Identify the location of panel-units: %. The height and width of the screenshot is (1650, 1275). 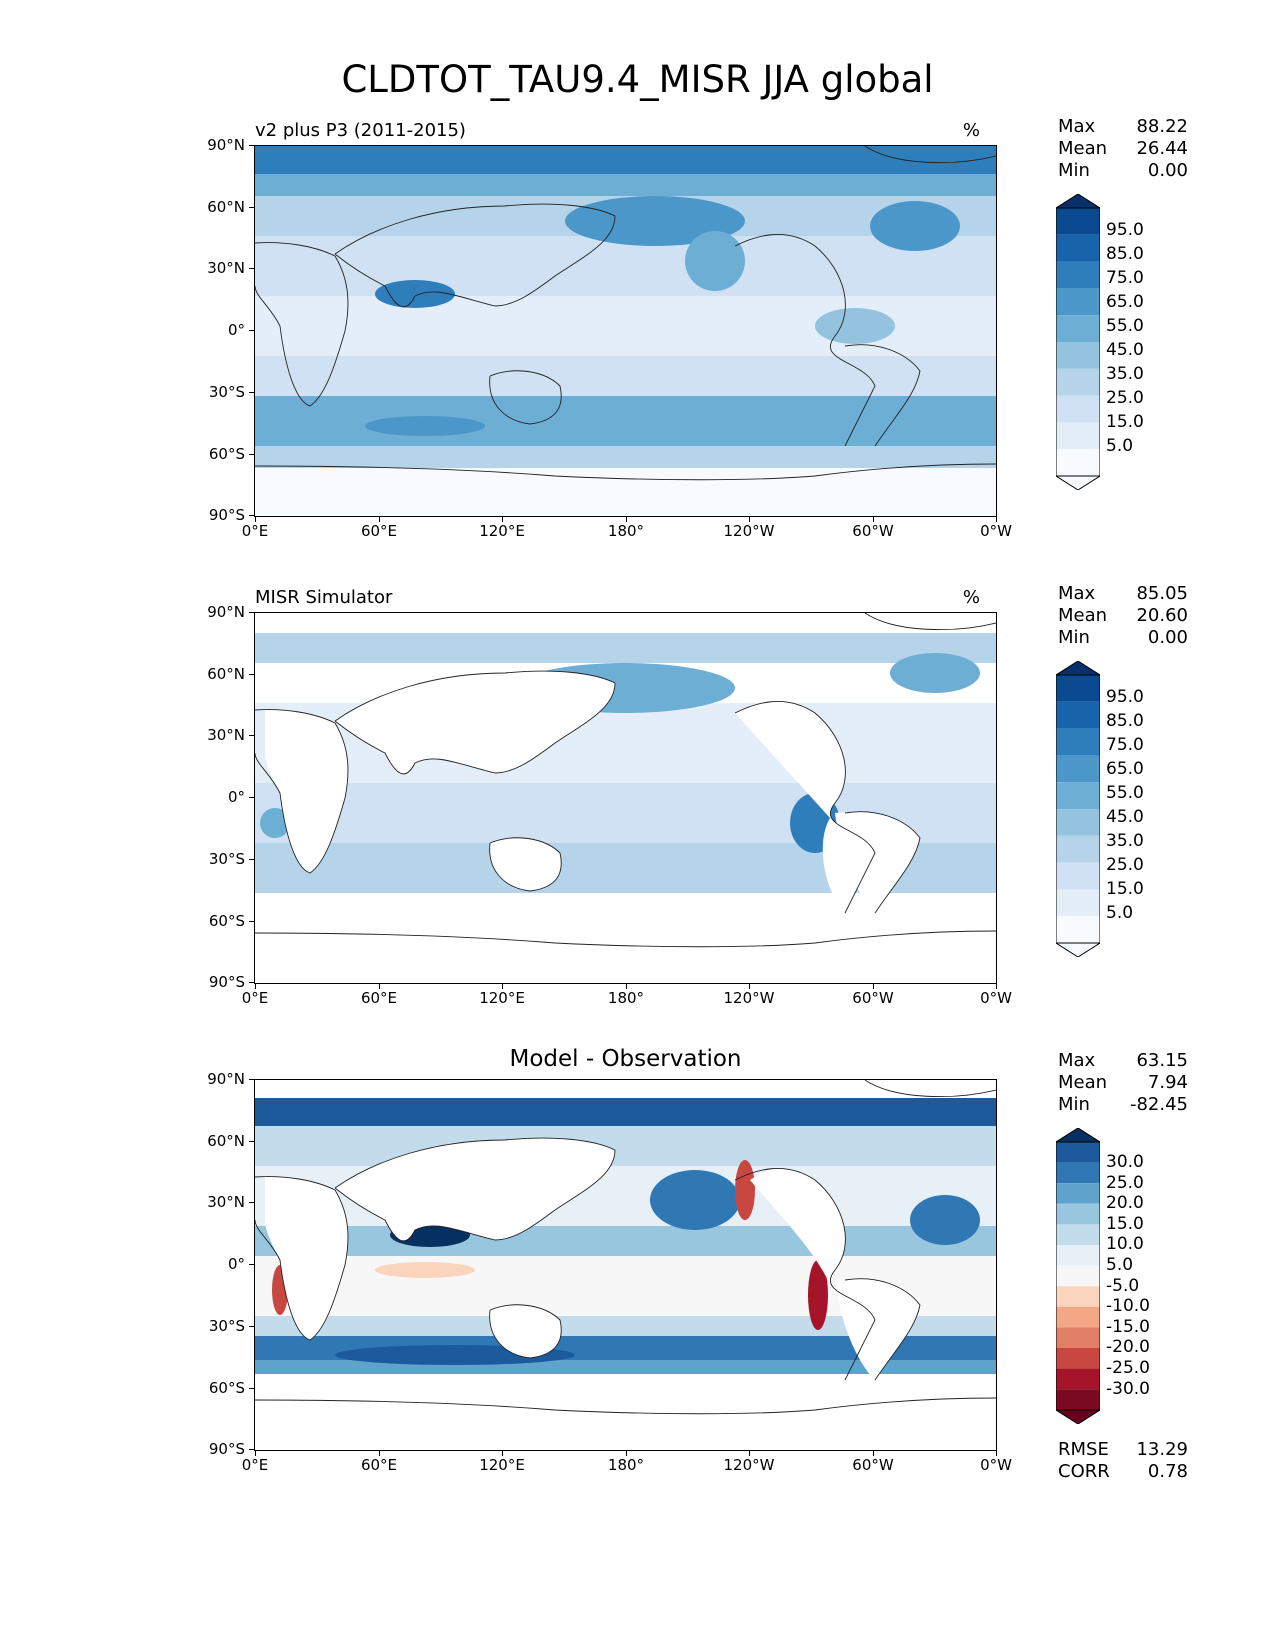
(971, 130).